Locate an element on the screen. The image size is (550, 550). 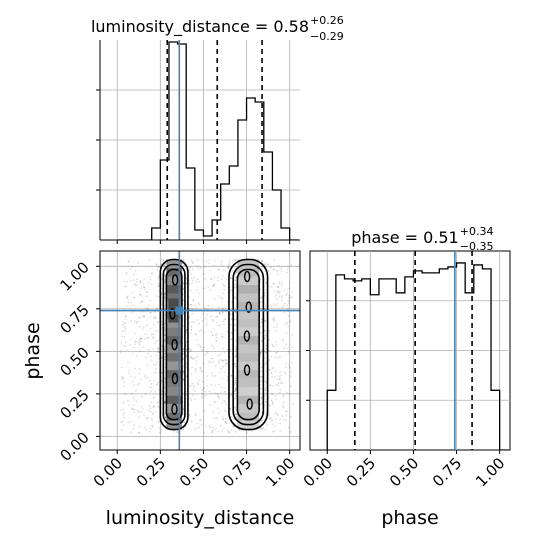
truth-marker is located at coordinates (179, 310).